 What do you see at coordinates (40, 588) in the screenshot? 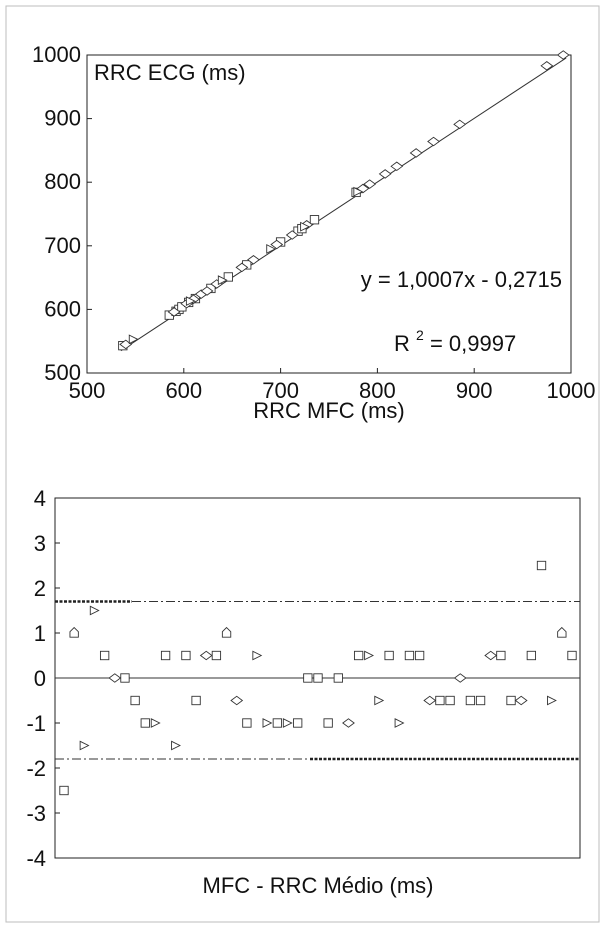
I see `y-tick-label: 2` at bounding box center [40, 588].